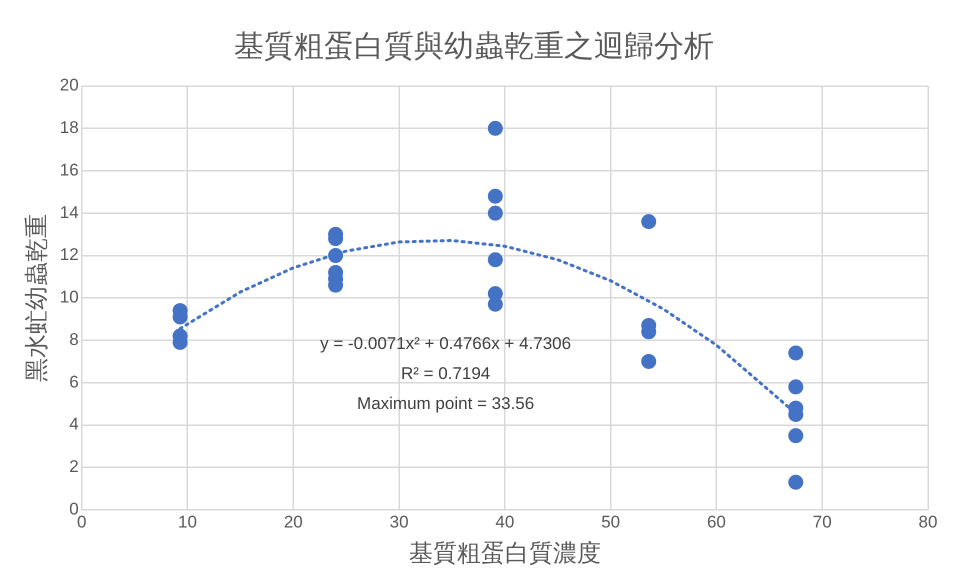  I want to click on x-tick-label: 40, so click(504, 522).